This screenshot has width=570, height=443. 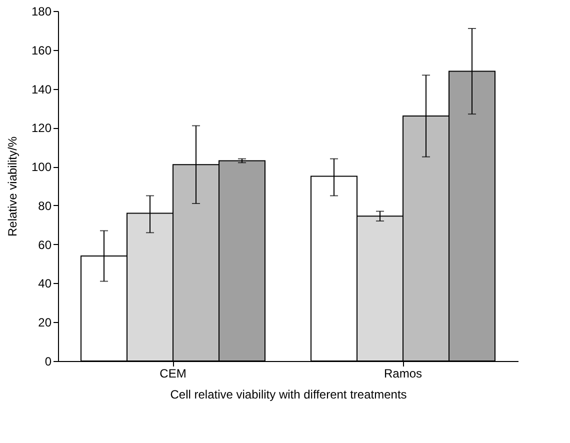 I want to click on y-tick-label: 160, so click(x=41, y=50).